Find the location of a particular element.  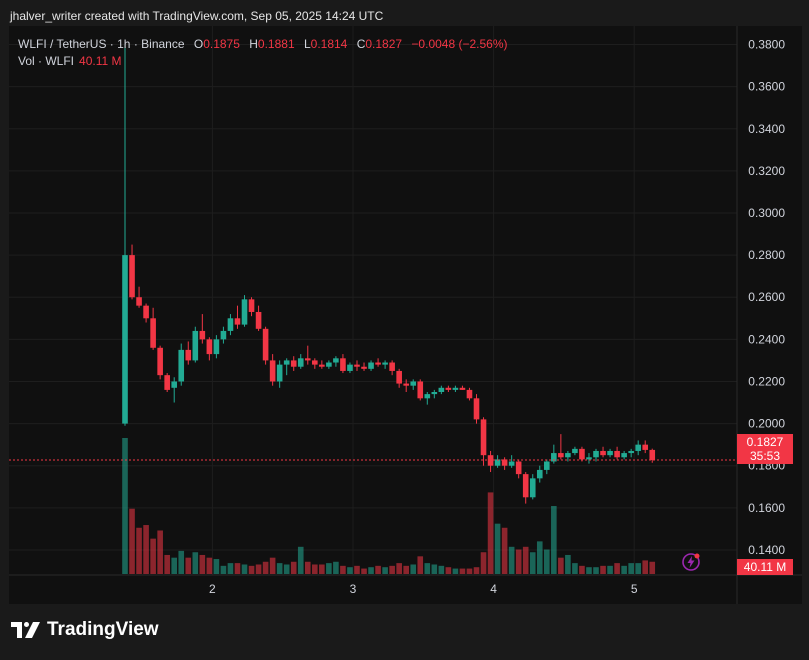

y-tick-label: 0.3200 is located at coordinates (766, 171).